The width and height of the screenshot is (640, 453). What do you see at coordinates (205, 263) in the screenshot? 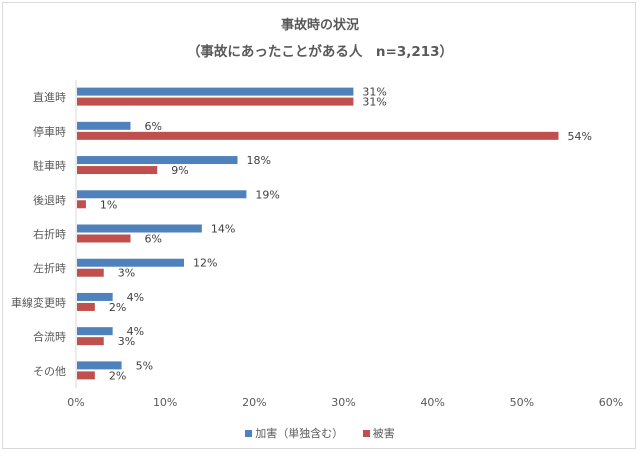
I see `data-label: 12%` at bounding box center [205, 263].